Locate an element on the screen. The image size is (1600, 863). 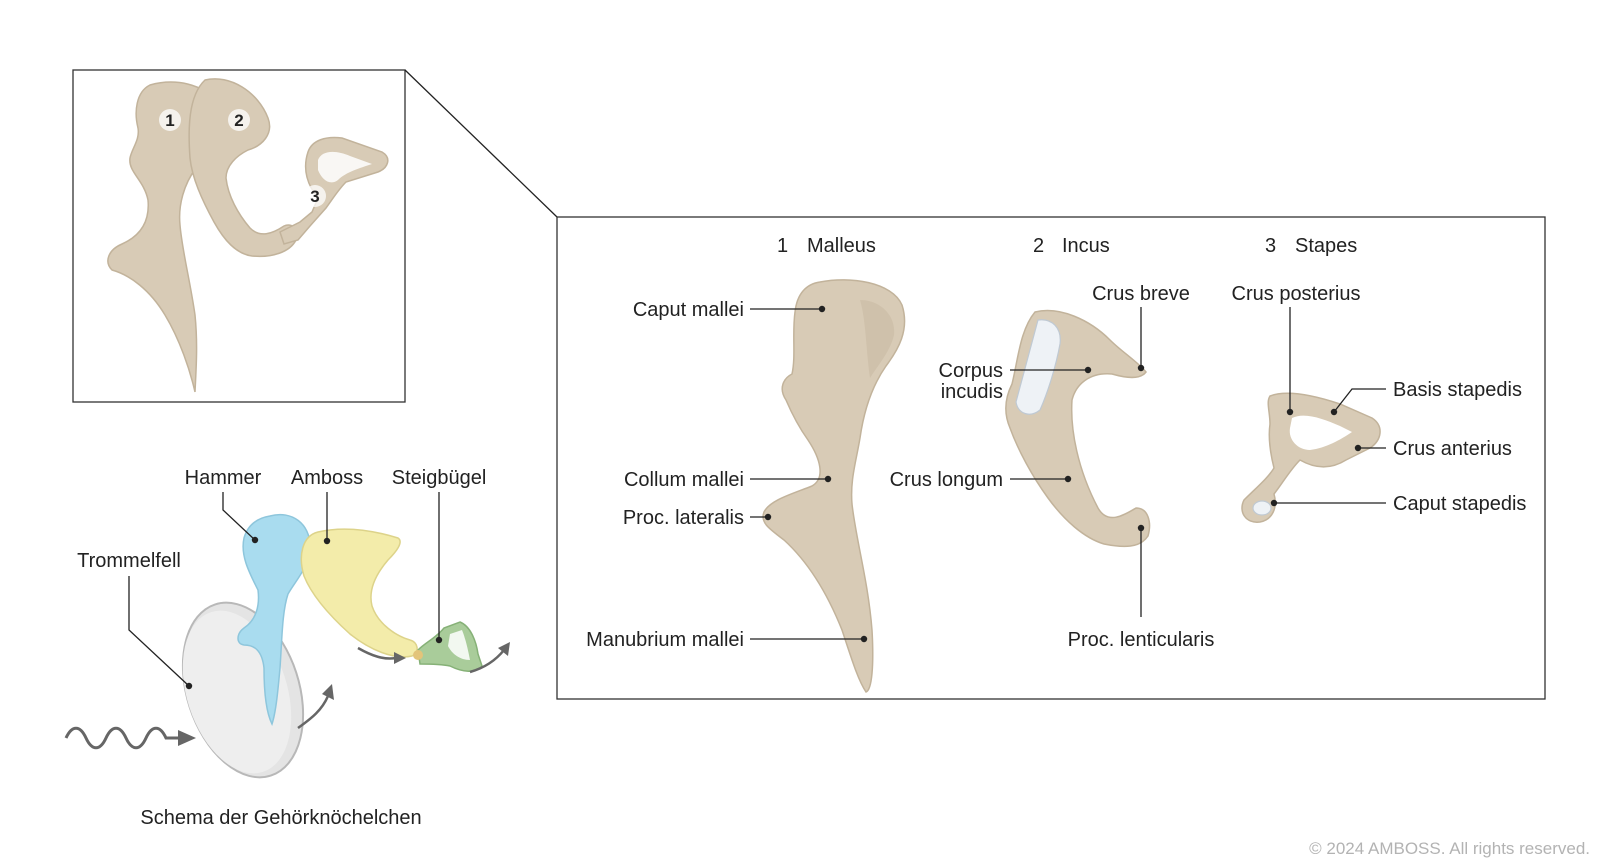
leader-amboss-dot is located at coordinates (327, 541).